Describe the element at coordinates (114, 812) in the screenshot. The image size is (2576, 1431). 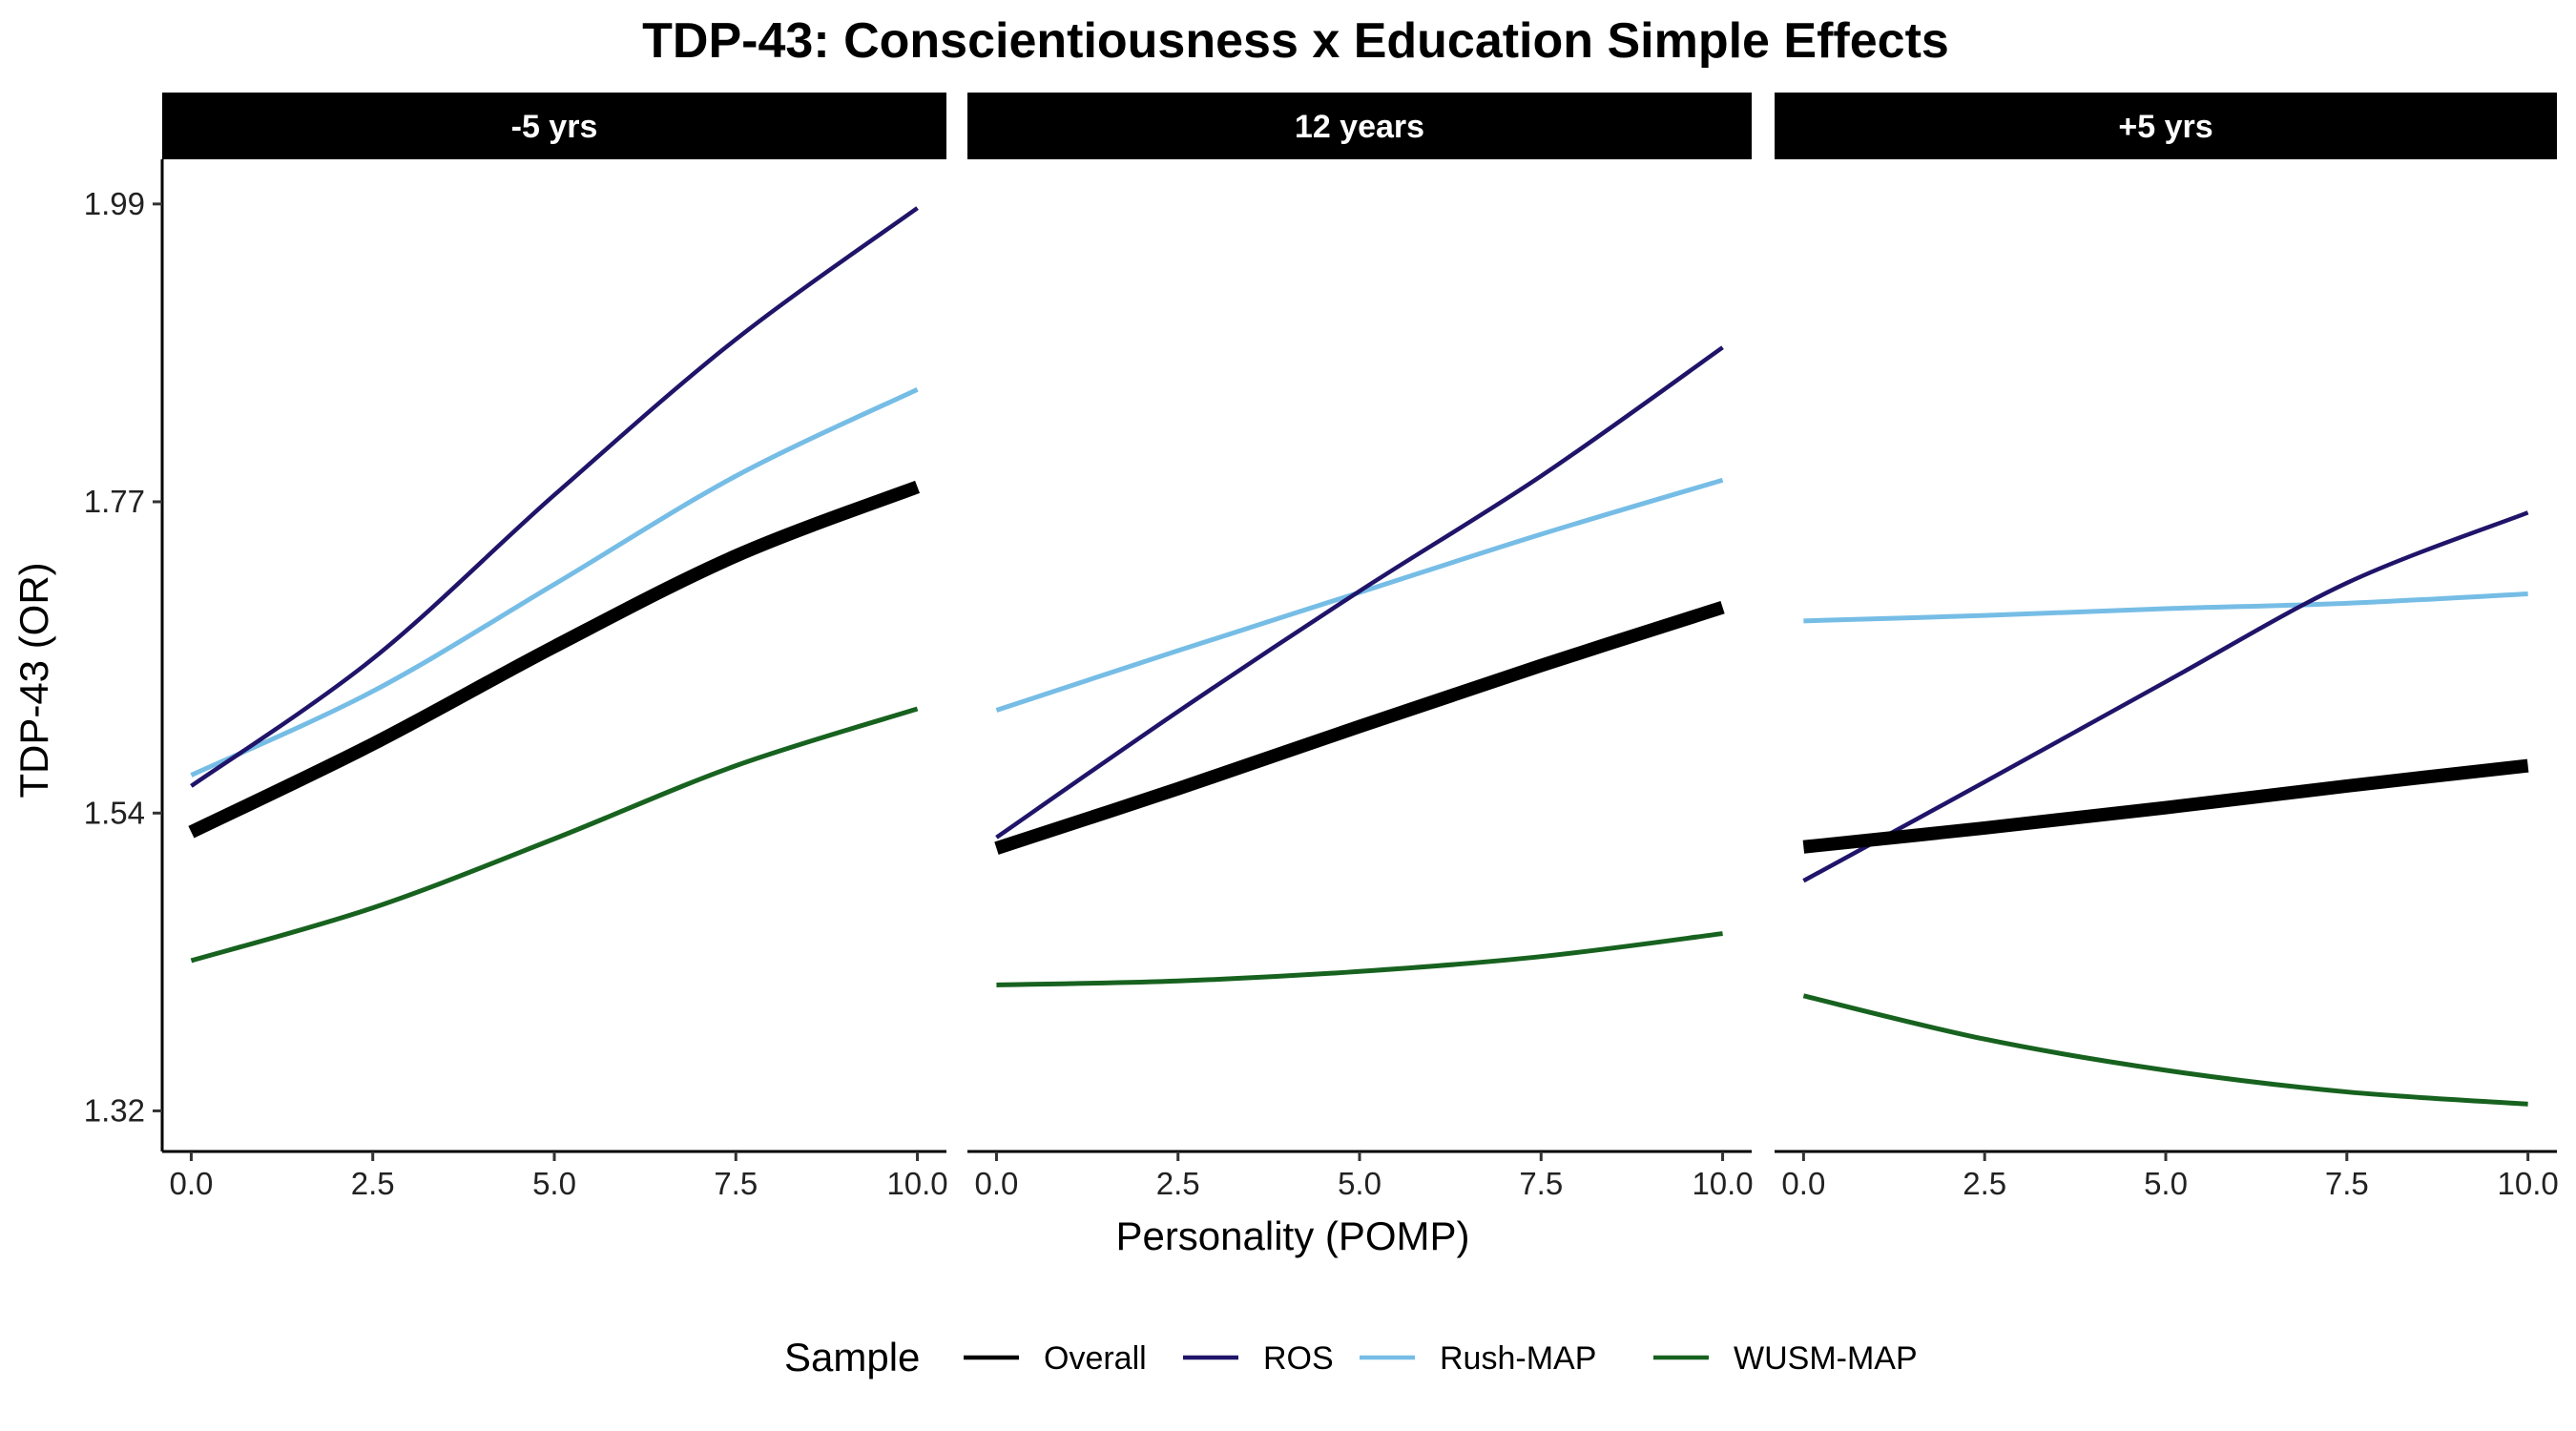
I see `y-tick-label: 1.54` at that location.